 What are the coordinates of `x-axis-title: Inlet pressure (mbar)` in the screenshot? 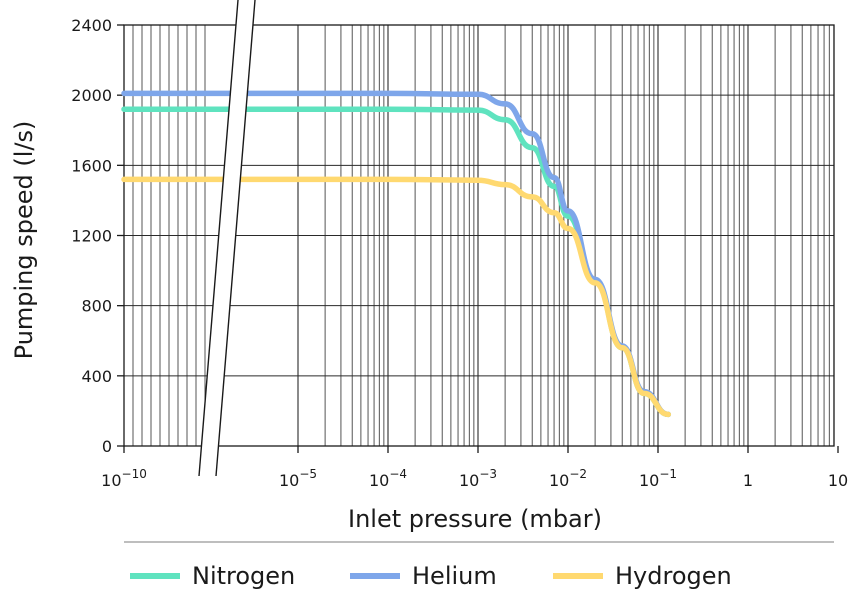 It's located at (475, 519).